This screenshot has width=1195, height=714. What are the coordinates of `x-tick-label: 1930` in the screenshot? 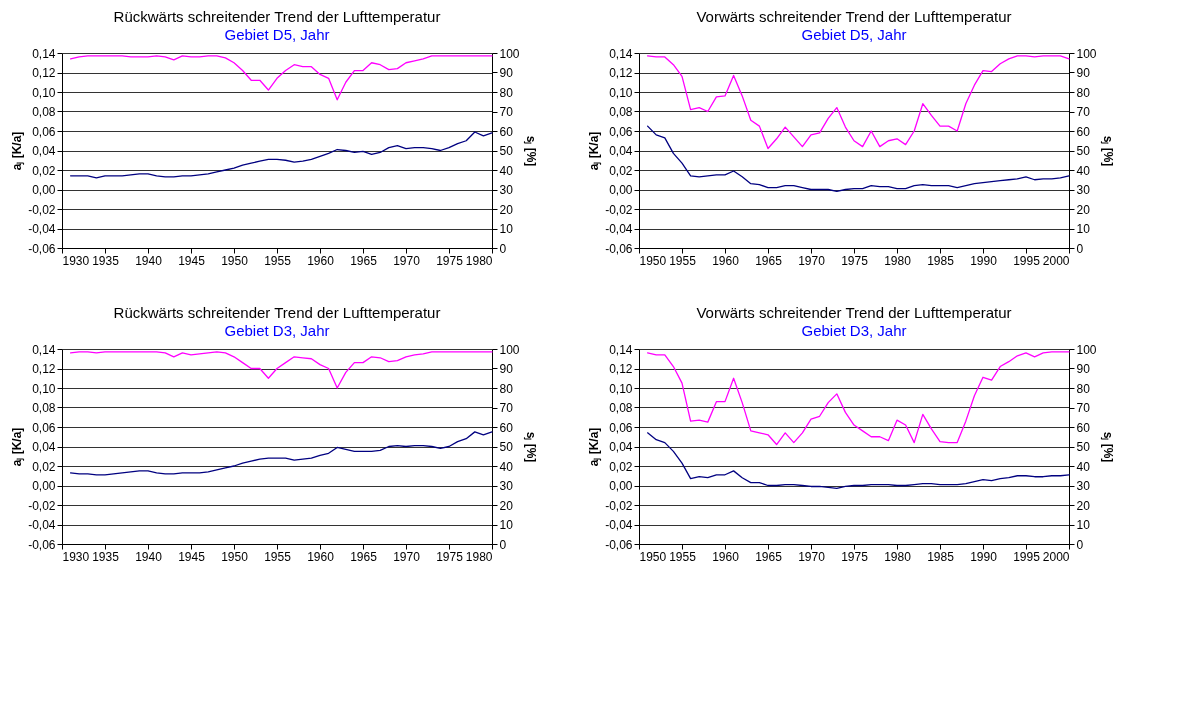 It's located at (76, 260).